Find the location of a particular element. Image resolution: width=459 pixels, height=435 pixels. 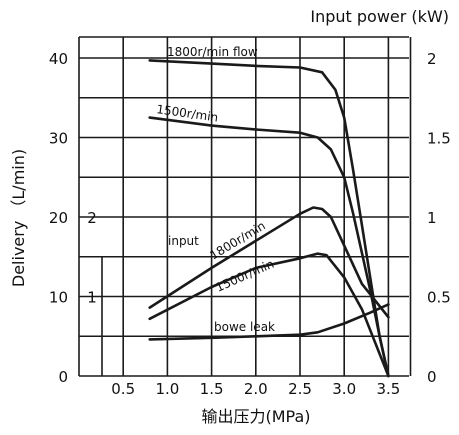

x-tick-label: 3.5 is located at coordinates (388, 389).